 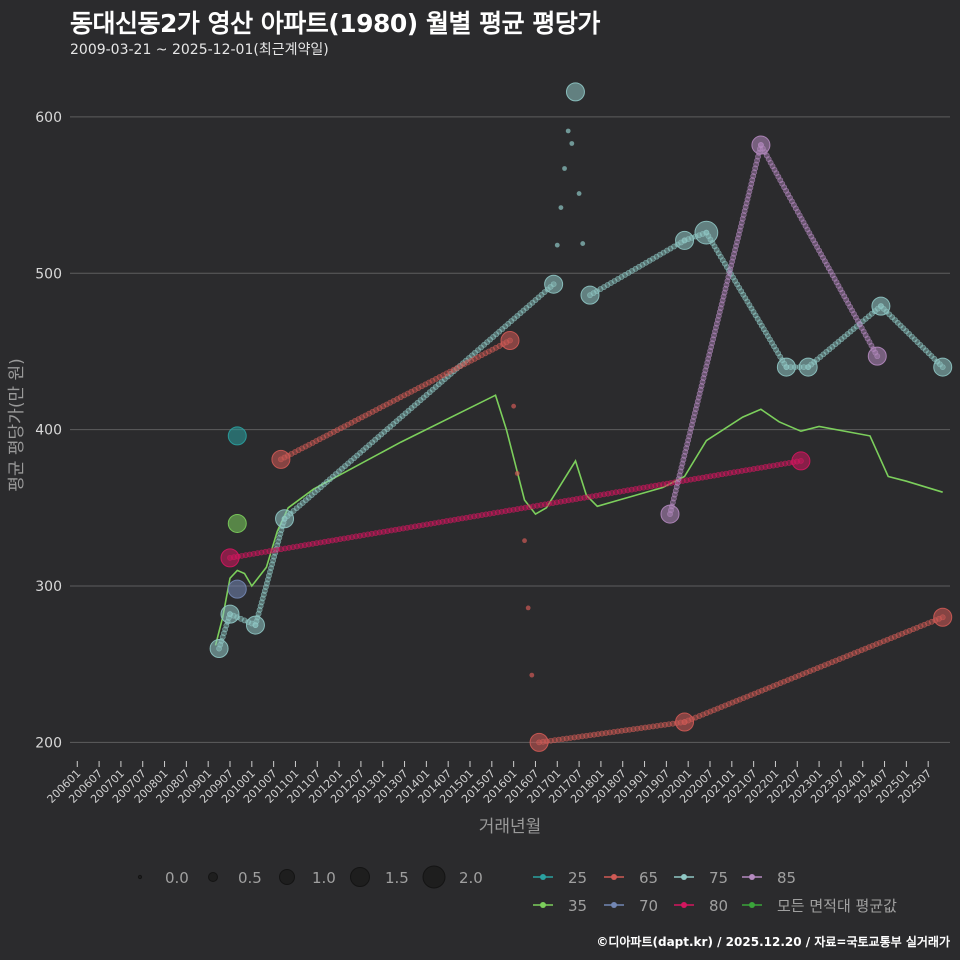 I want to click on size-legend-key, so click(x=434, y=877).